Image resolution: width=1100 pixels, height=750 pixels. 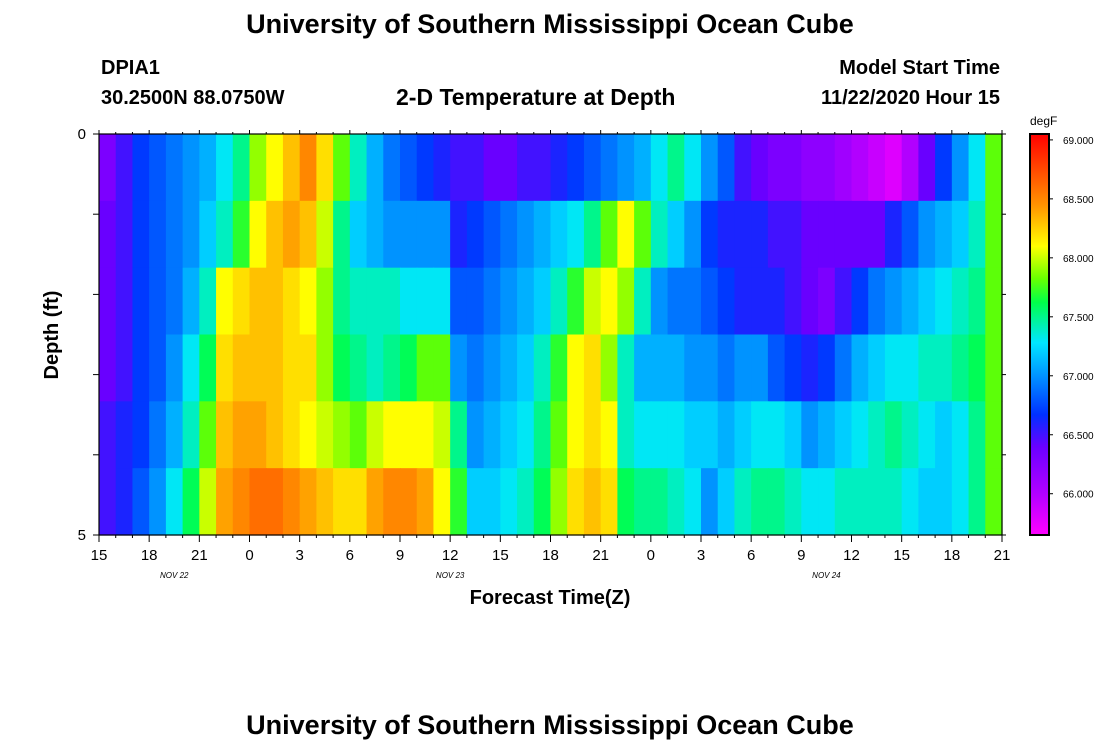 What do you see at coordinates (550, 555) in the screenshot?
I see `x-tick-label: 18` at bounding box center [550, 555].